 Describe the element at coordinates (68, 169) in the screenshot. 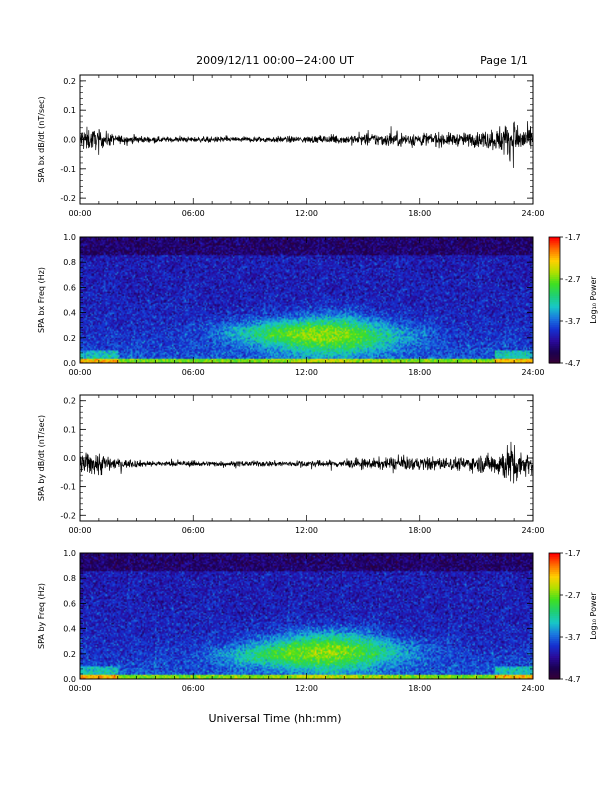

I see `y-tick-label: -0.1` at that location.